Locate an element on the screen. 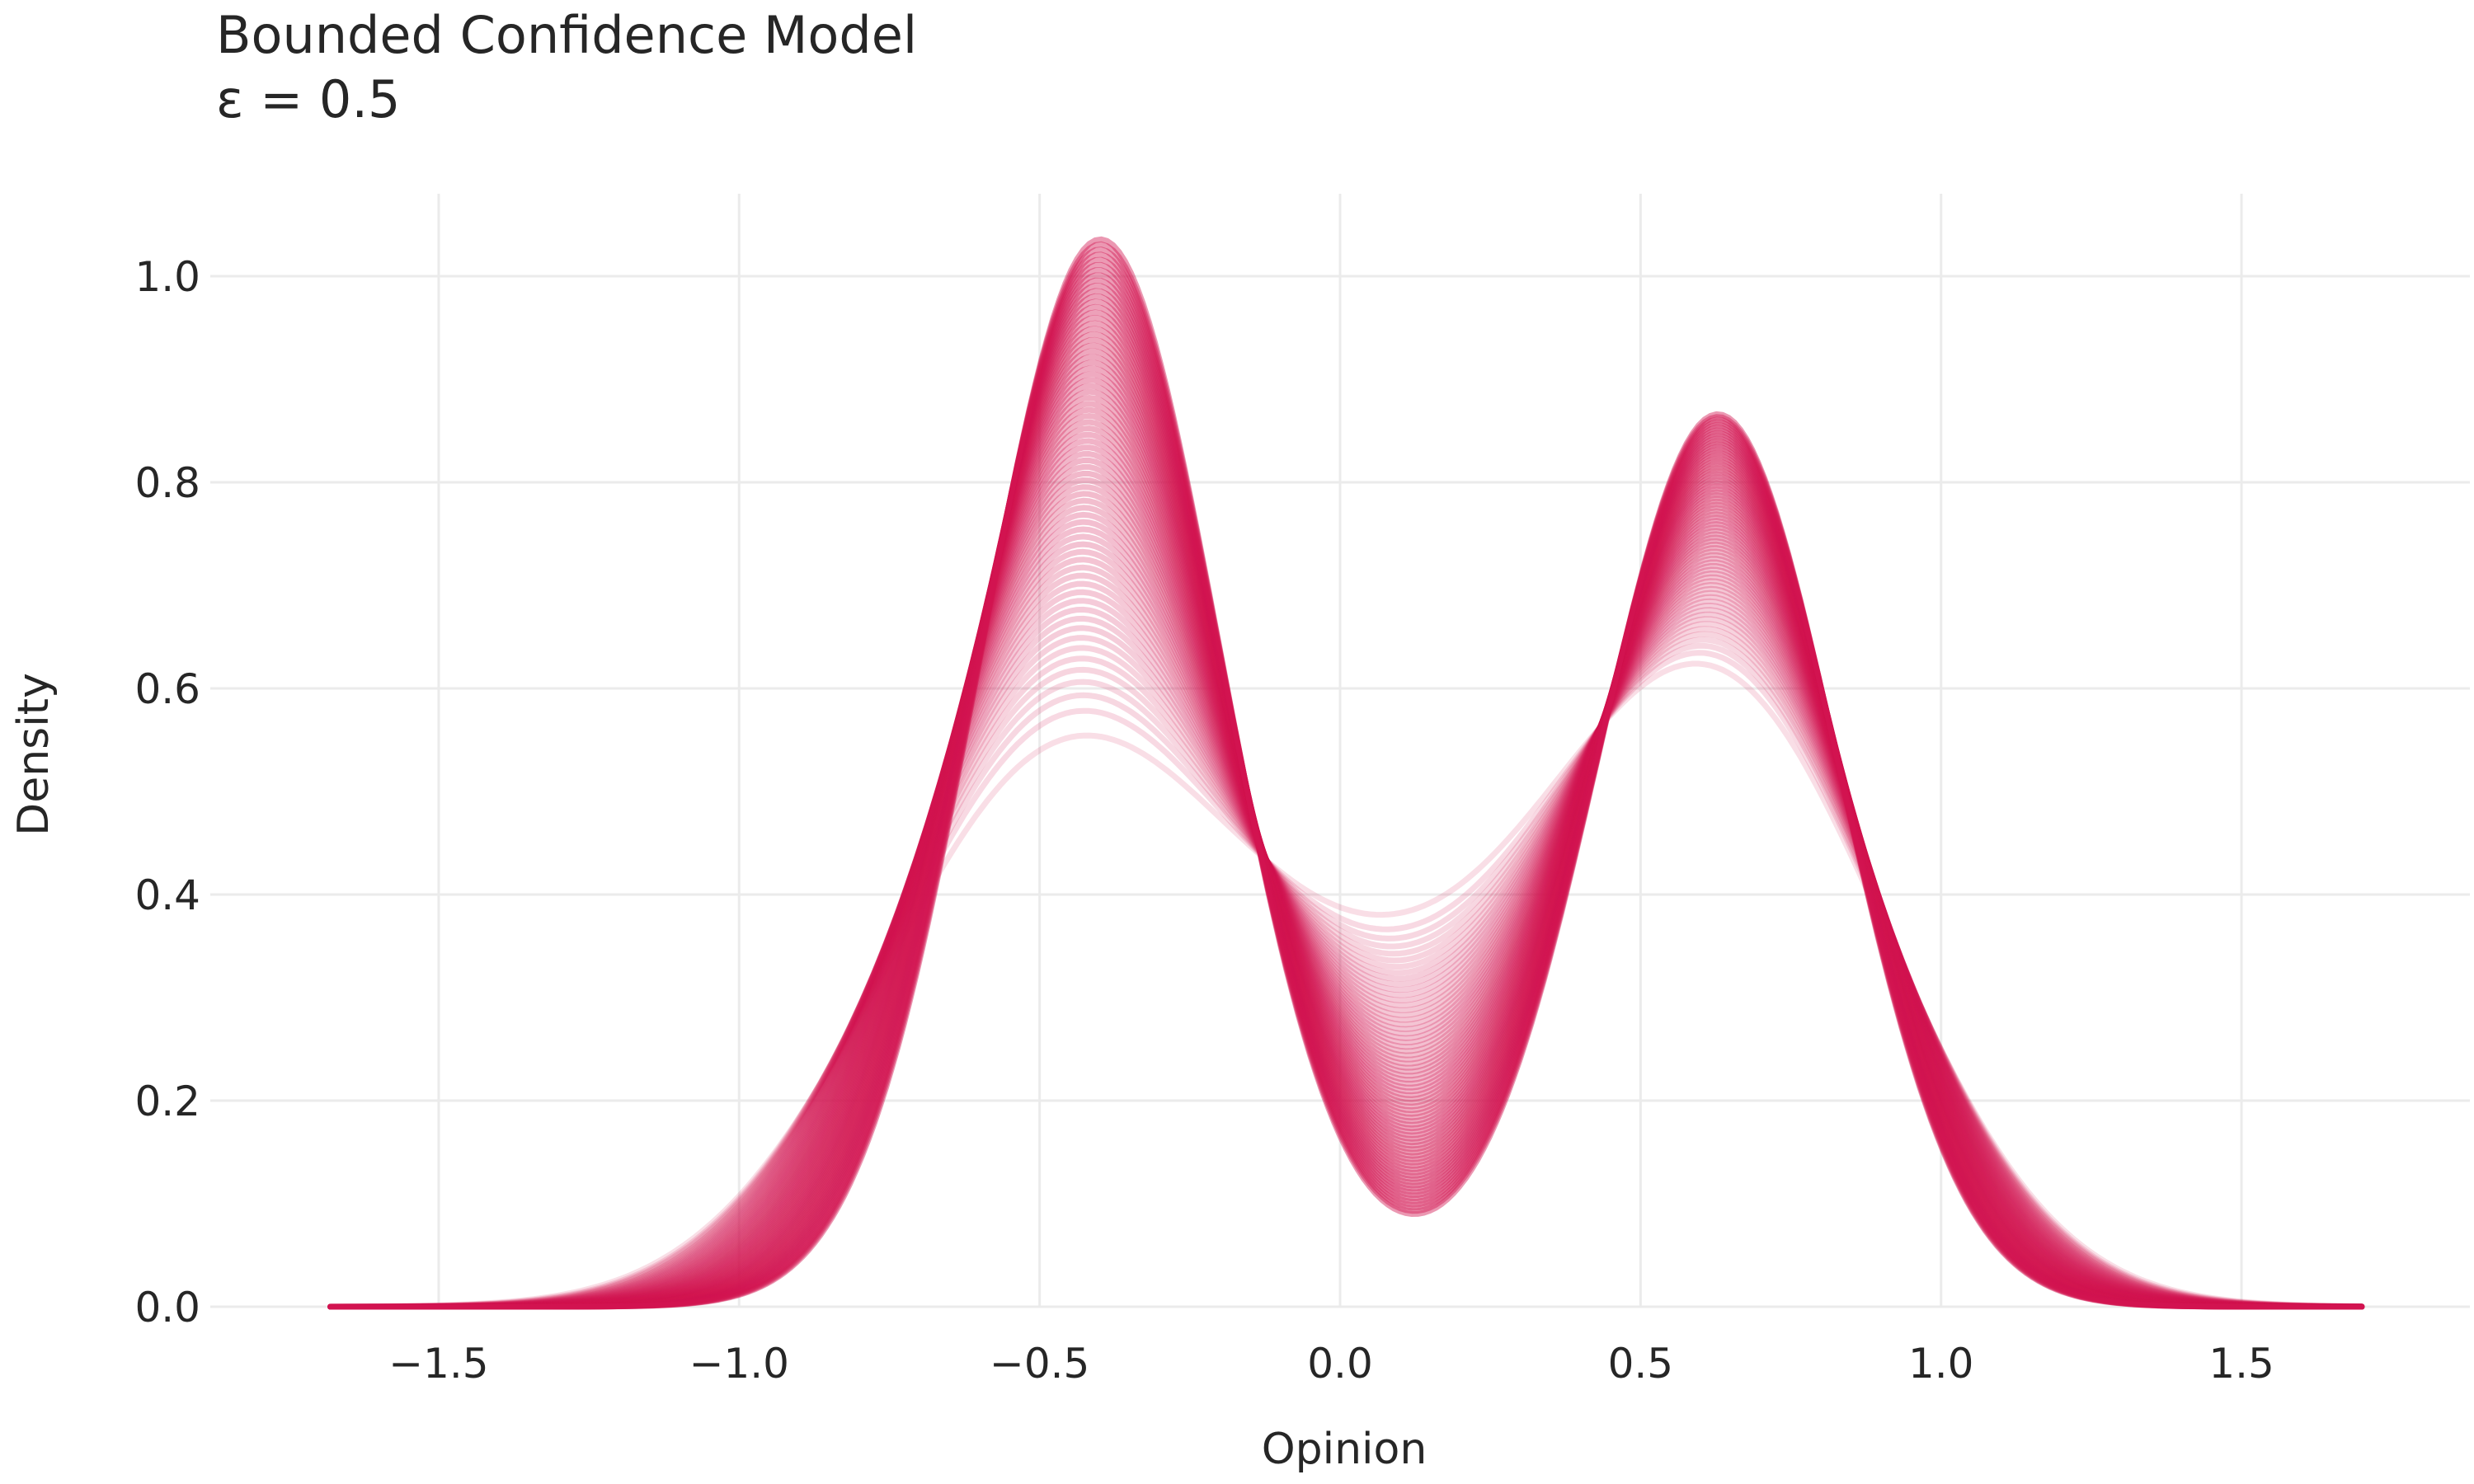 This screenshot has height=1484, width=2474. x-axis-label: Opinion is located at coordinates (1344, 1449).